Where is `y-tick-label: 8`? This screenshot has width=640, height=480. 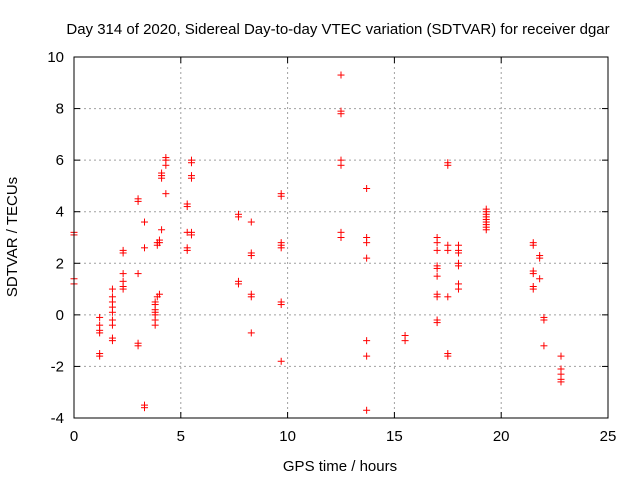
y-tick-label: 8 is located at coordinates (60, 109).